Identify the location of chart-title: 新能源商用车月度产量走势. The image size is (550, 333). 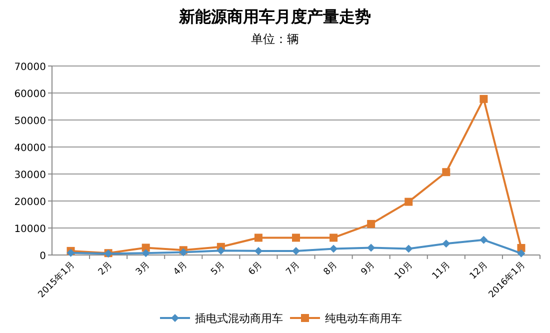
(274, 16).